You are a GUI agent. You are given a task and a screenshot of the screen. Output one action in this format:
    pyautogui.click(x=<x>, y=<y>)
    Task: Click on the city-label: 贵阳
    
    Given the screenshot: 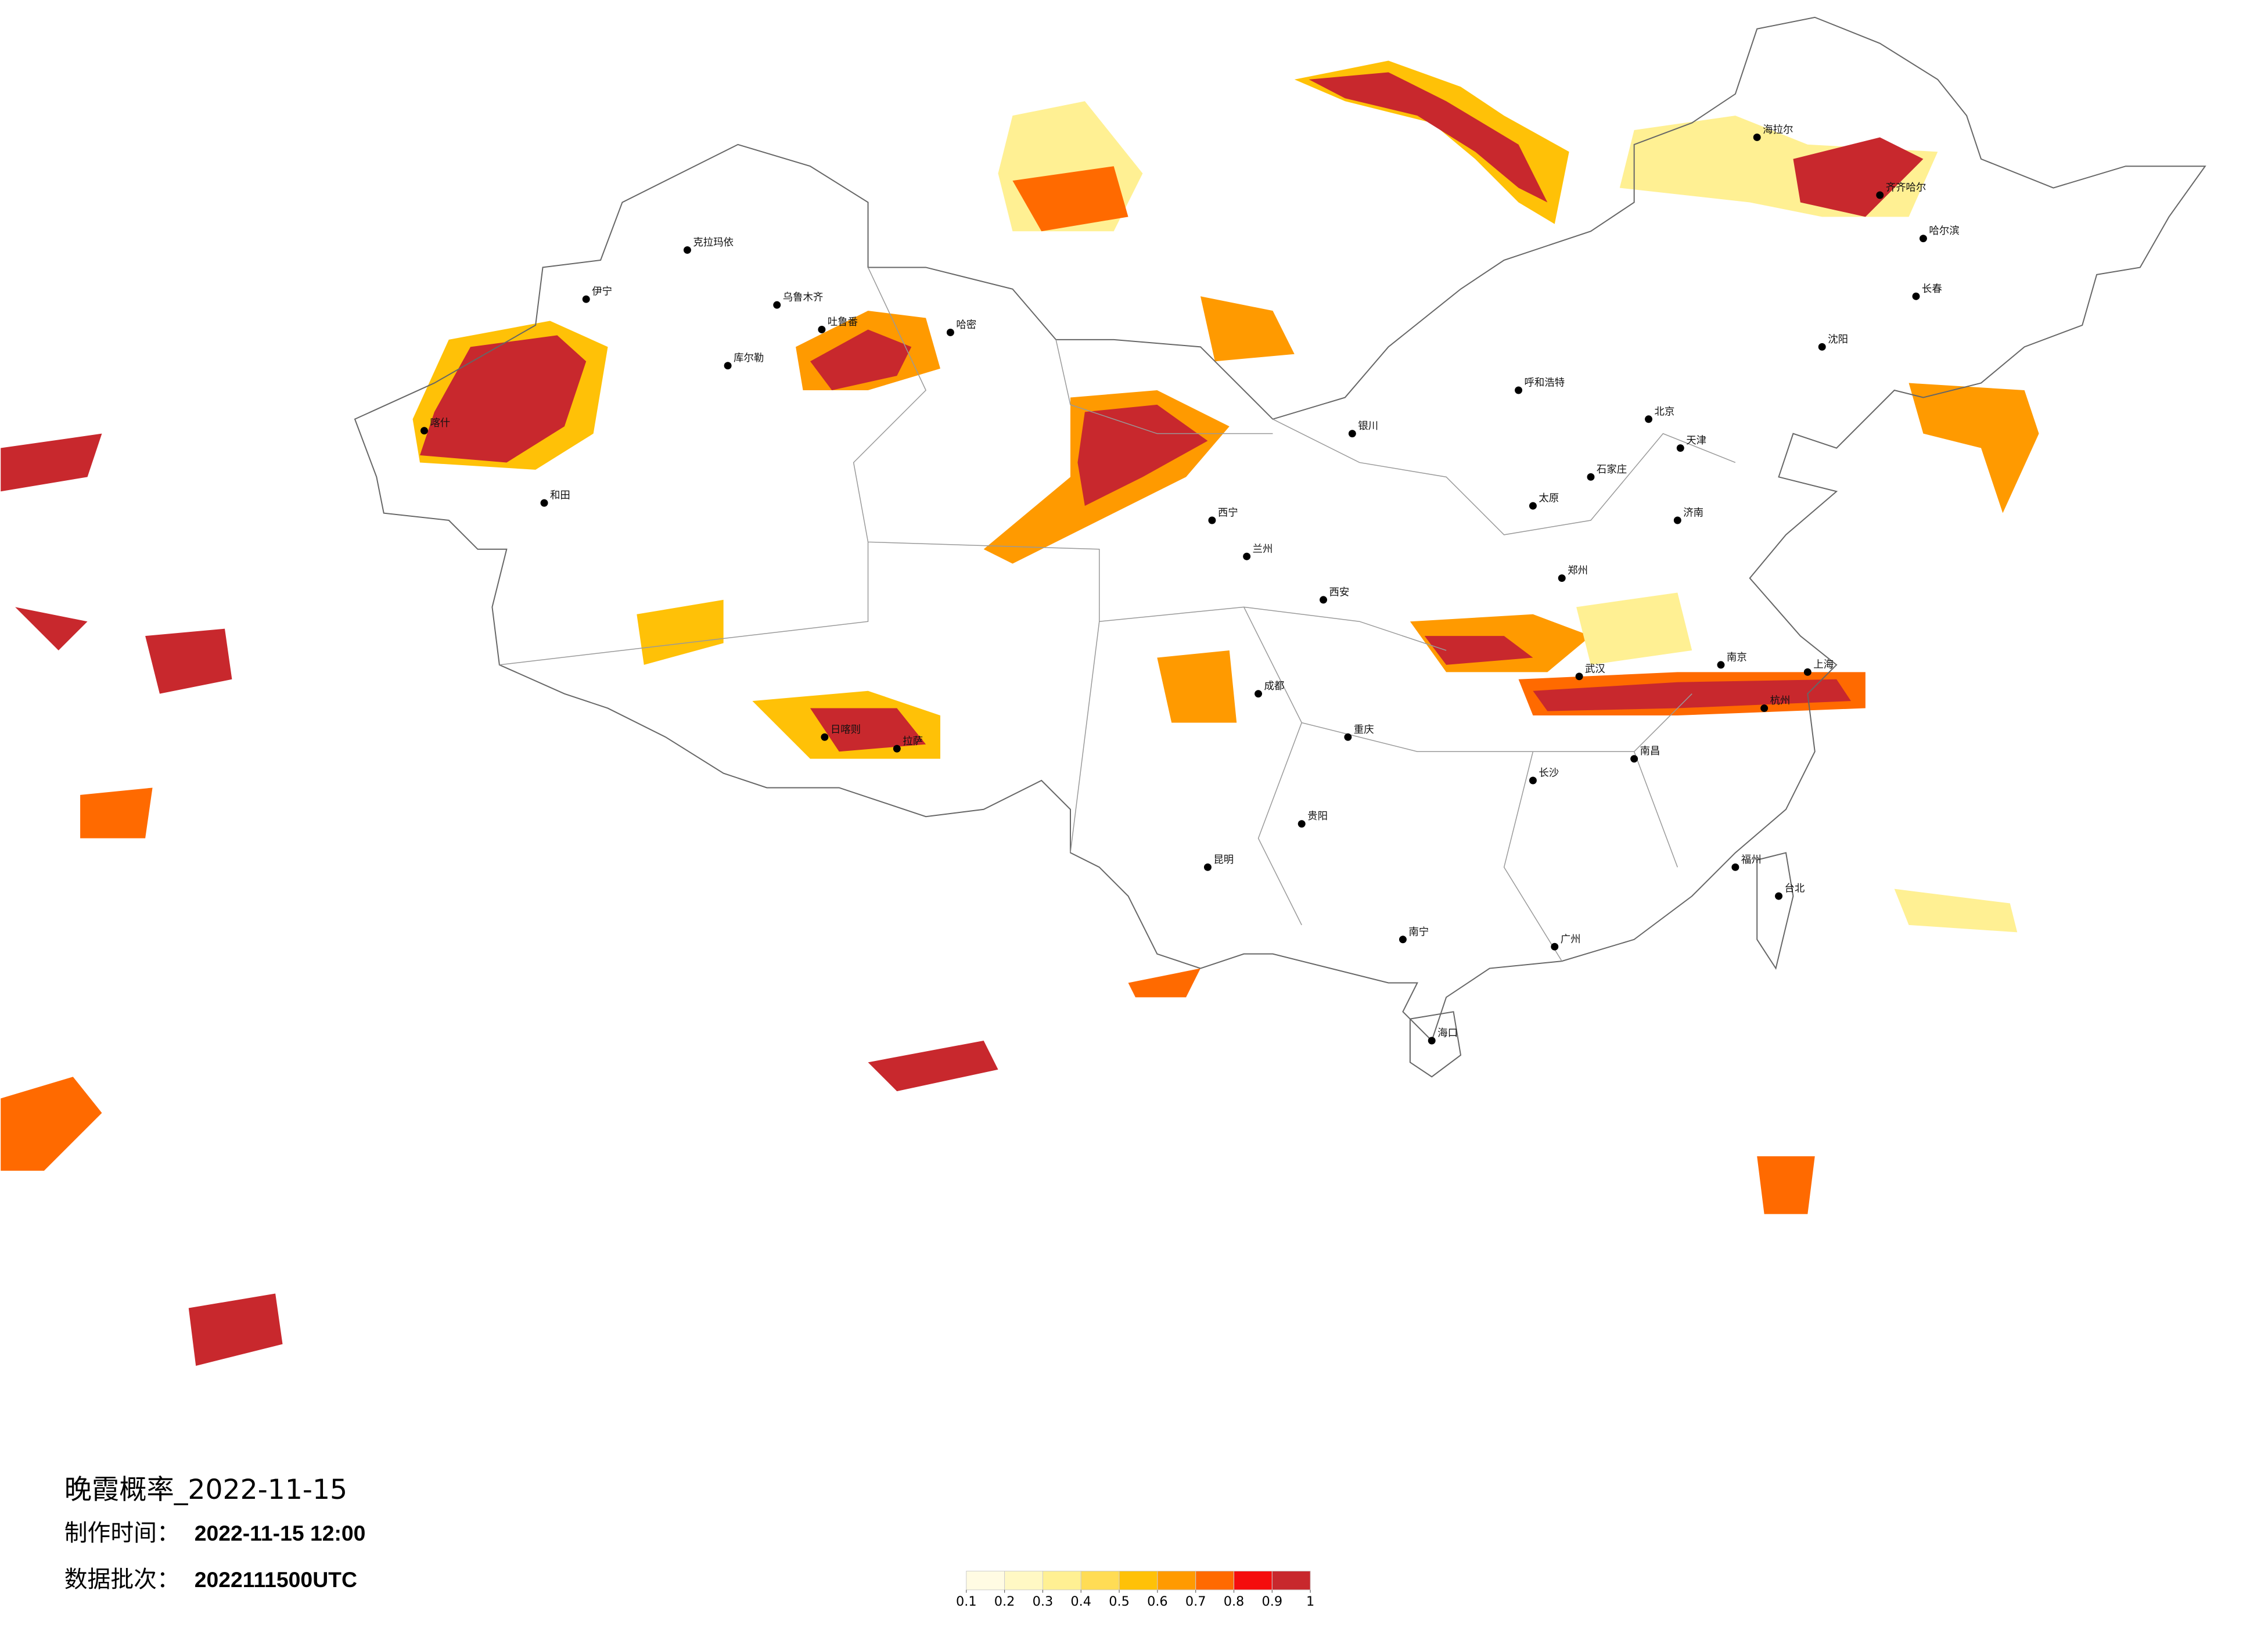 What is the action you would take?
    pyautogui.click(x=1317, y=817)
    